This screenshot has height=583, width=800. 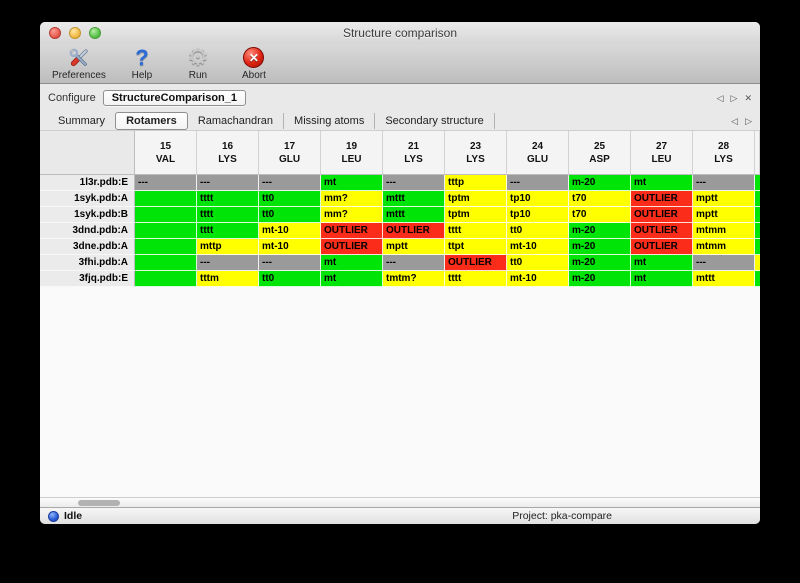 I want to click on row-label: 3dne.pdb:A, so click(x=87, y=247).